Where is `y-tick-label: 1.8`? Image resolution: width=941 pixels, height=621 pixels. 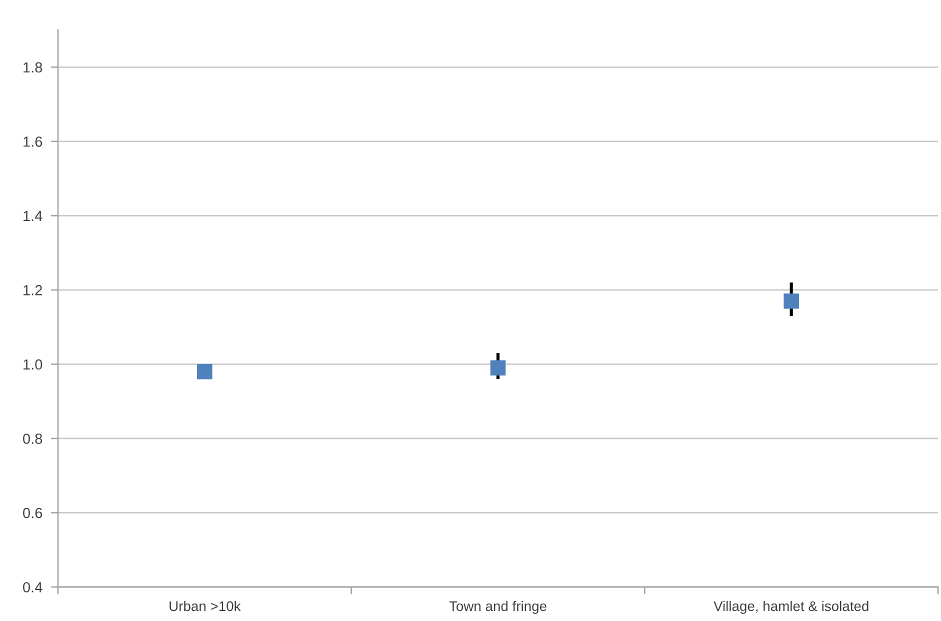 y-tick-label: 1.8 is located at coordinates (33, 67).